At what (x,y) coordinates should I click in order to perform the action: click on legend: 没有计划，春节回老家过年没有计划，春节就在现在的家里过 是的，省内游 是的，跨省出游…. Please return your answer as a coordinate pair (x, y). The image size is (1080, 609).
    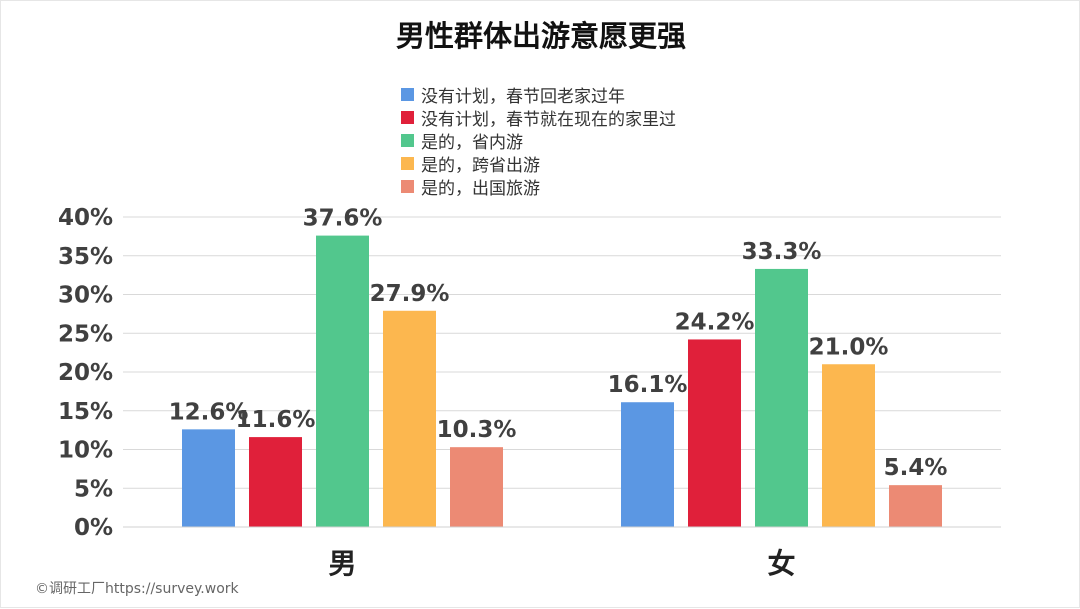
    Looking at the image, I should click on (538, 141).